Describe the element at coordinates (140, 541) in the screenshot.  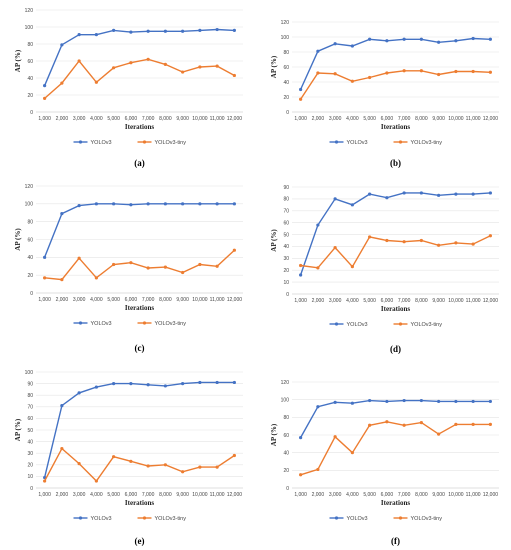
I see `panel-caption: (e)` at that location.